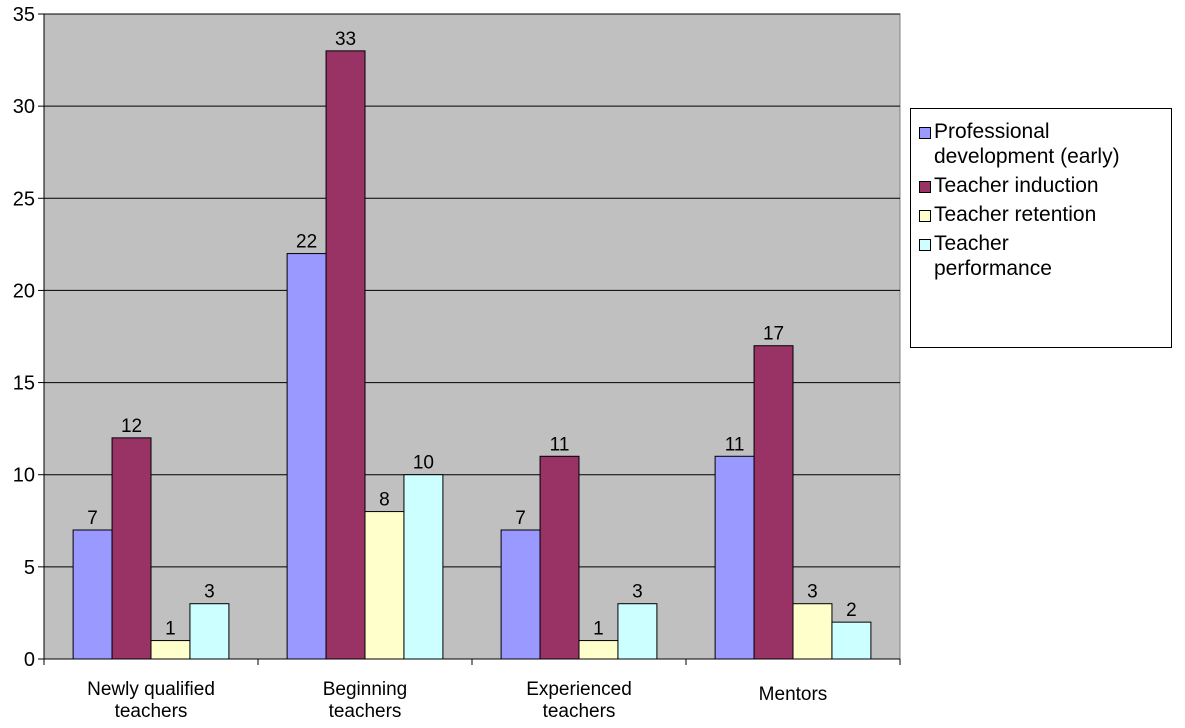 The width and height of the screenshot is (1185, 728). I want to click on legend-item: Teacher induction, so click(1045, 185).